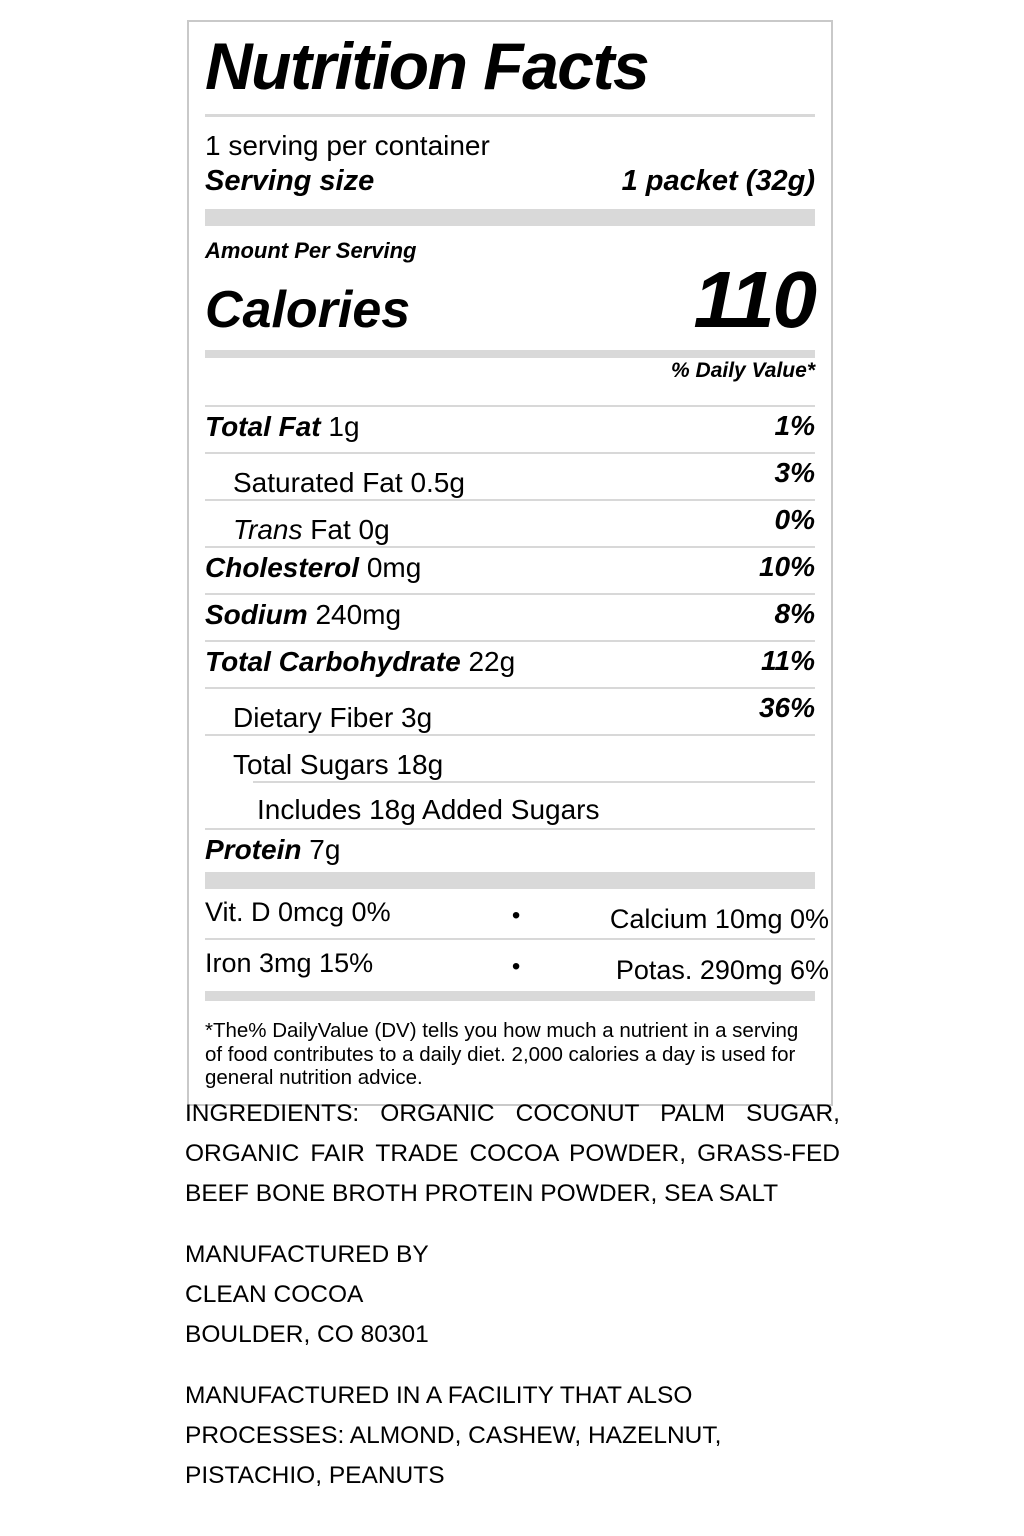 The image size is (1024, 1536). Describe the element at coordinates (786, 566) in the screenshot. I see `daily-value-percent: 10%` at that location.